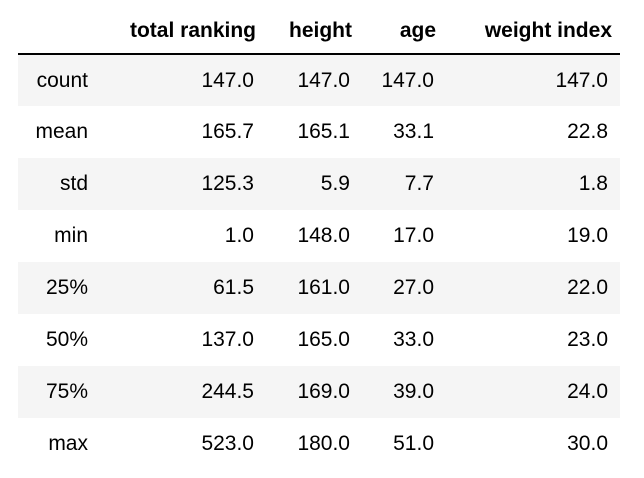 The width and height of the screenshot is (644, 478). Describe the element at coordinates (413, 391) in the screenshot. I see `table-cell: 39.0` at that location.